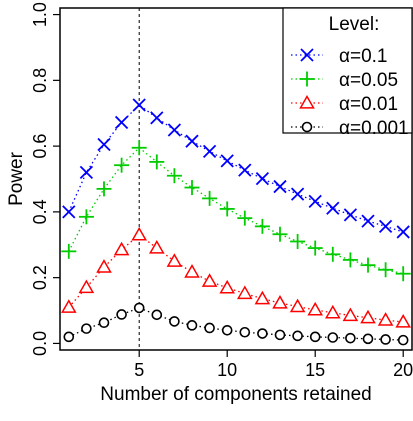 The width and height of the screenshot is (413, 421). Describe the element at coordinates (40, 343) in the screenshot. I see `y-tick-label: 0.0` at that location.